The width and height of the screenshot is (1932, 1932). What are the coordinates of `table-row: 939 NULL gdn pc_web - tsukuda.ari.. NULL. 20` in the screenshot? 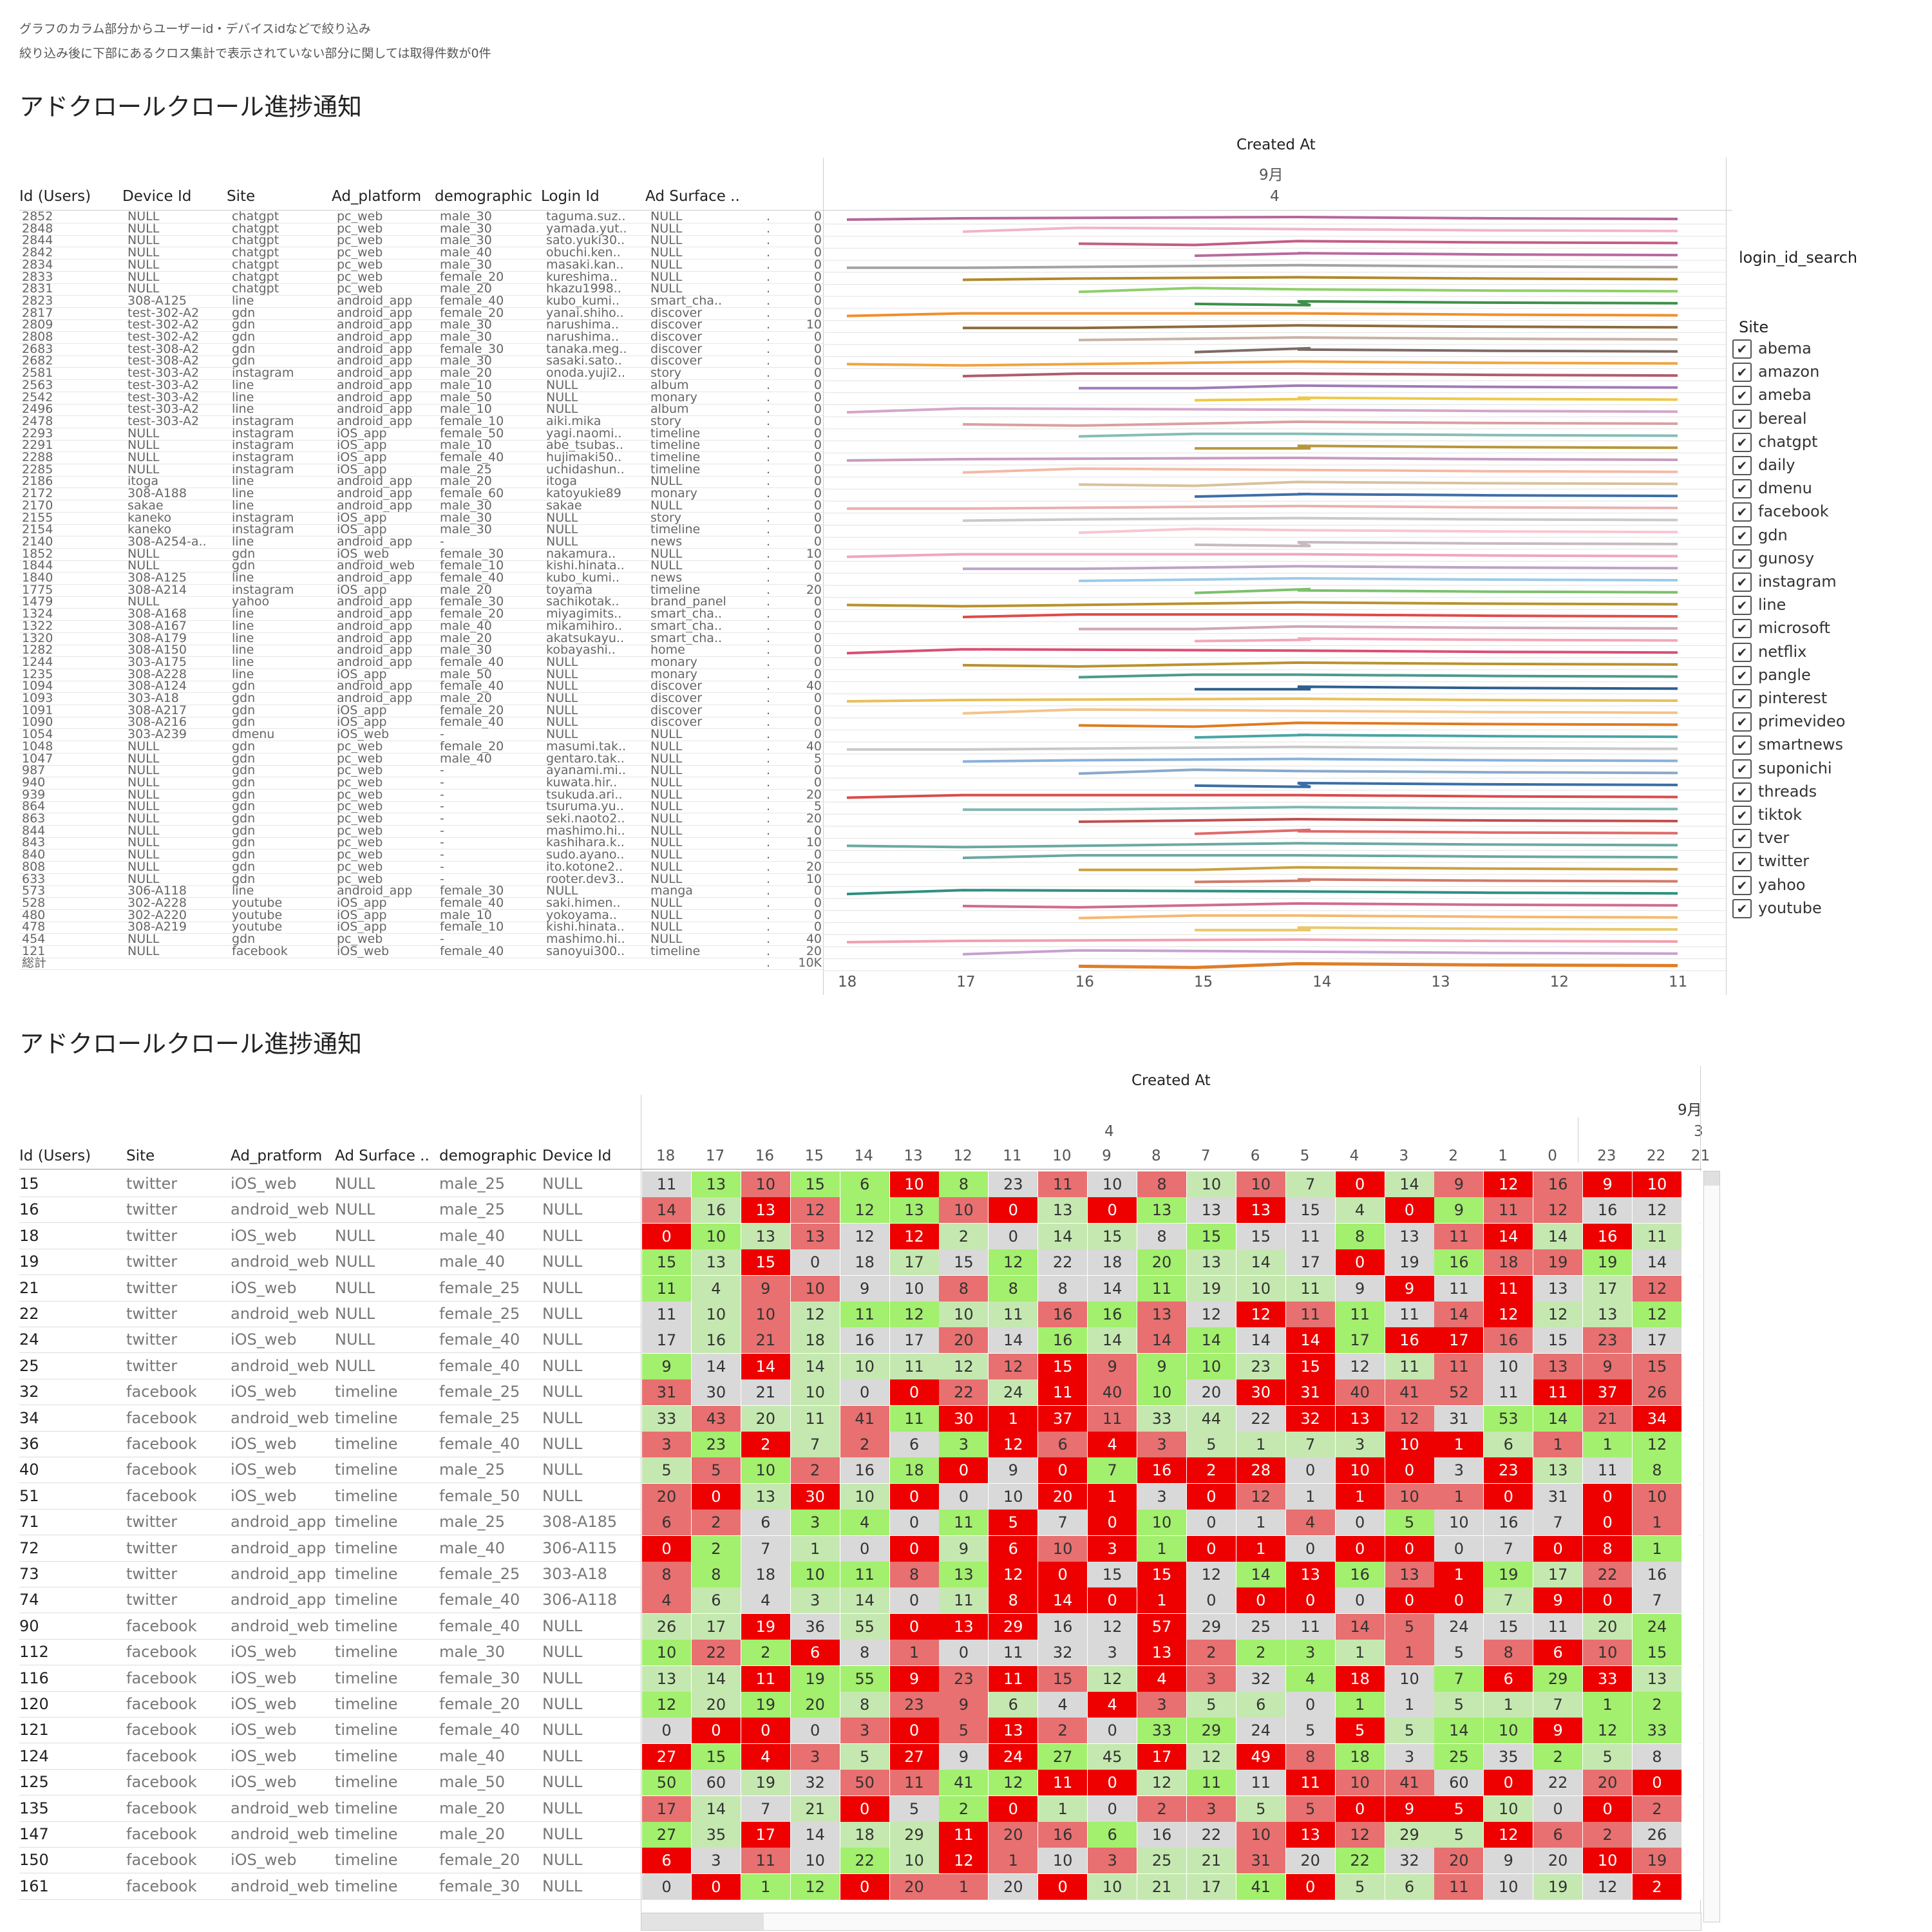 It's located at (421, 795).